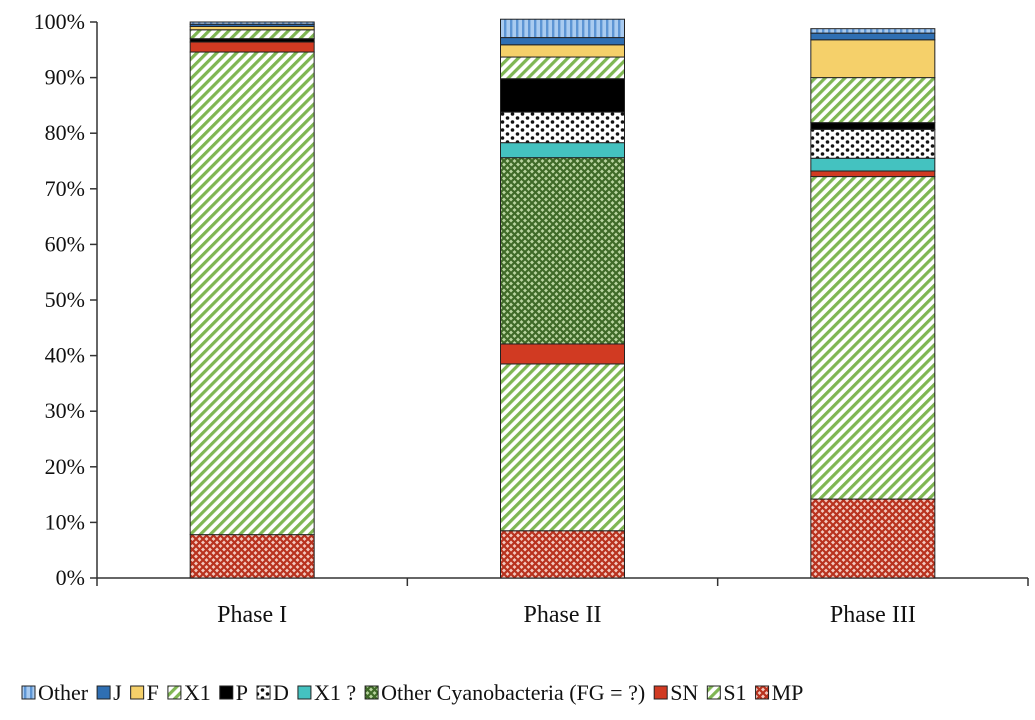 Image resolution: width=1035 pixels, height=720 pixels. What do you see at coordinates (65, 132) in the screenshot?
I see `y-tick-label: 80%` at bounding box center [65, 132].